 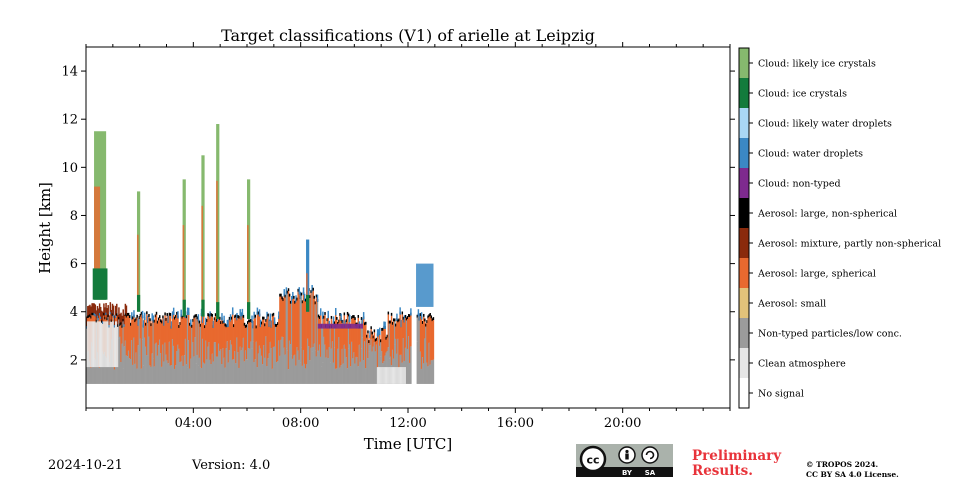 I want to click on legend-label: No signal, so click(x=781, y=394).